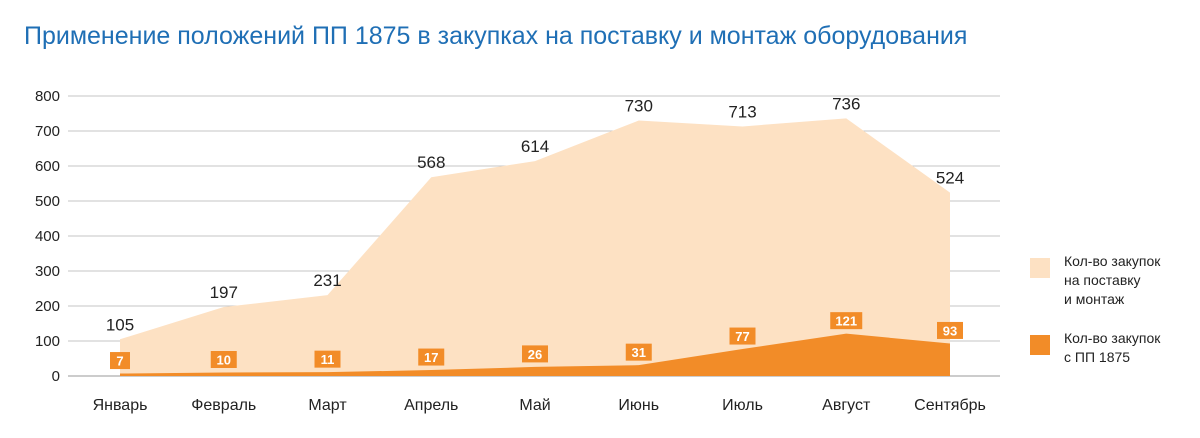  I want to click on legend-label: с ПП 1875, so click(1097, 357).